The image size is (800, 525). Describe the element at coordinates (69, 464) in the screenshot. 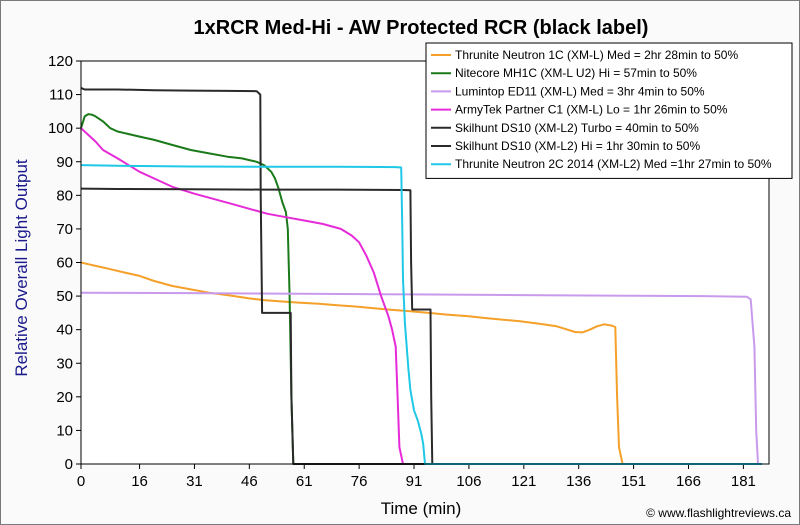

I see `y-tick-label: 0` at that location.